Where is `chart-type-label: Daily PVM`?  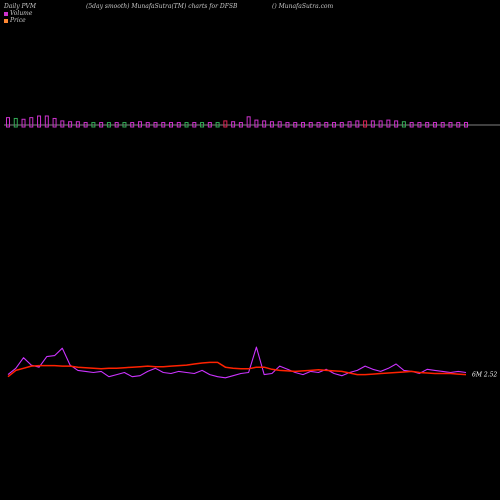
chart-type-label: Daily PVM is located at coordinates (20, 6).